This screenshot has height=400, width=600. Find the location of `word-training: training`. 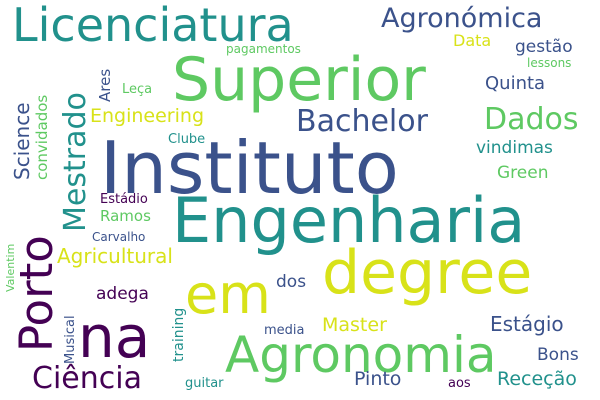

word-training: training is located at coordinates (179, 334).